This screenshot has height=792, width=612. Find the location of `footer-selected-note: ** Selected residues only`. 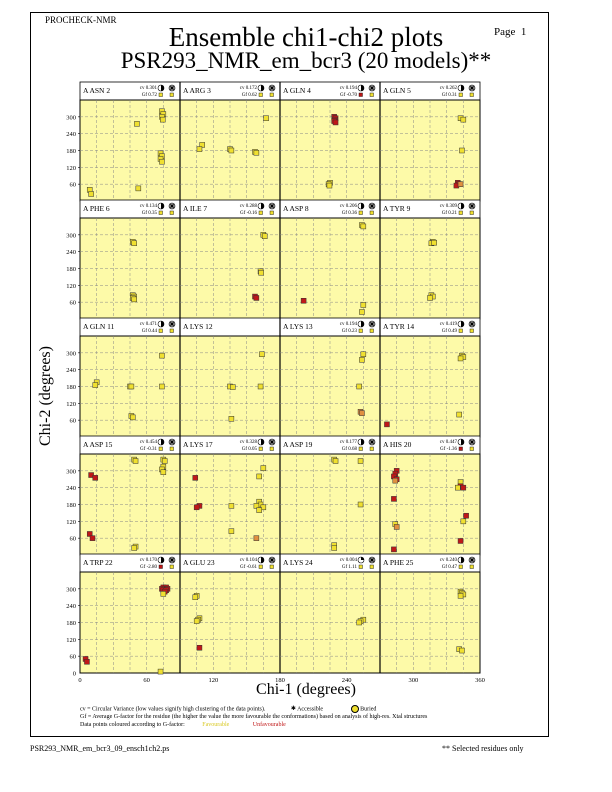

footer-selected-note: ** Selected residues only is located at coordinates (483, 748).